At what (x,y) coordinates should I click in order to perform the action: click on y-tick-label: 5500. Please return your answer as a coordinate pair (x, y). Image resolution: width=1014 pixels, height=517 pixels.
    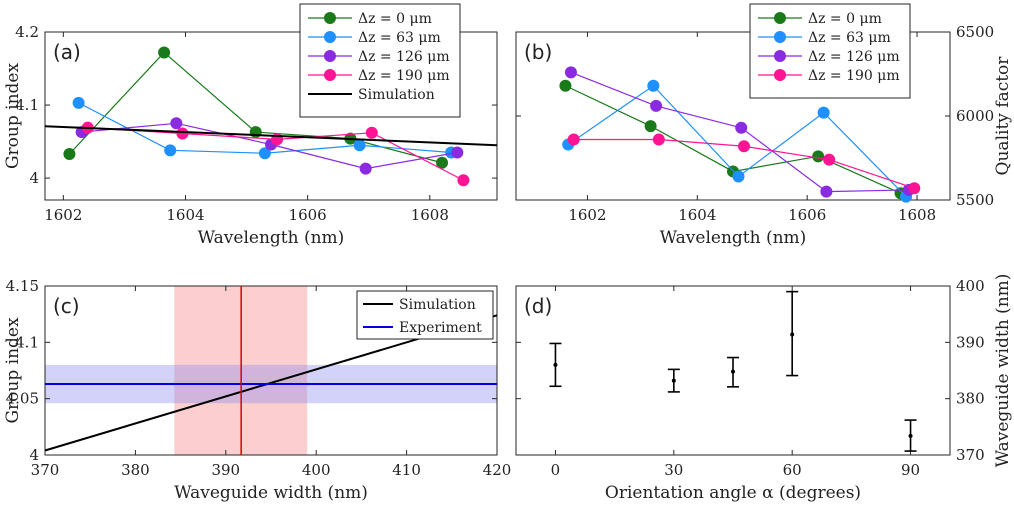
    Looking at the image, I should click on (975, 200).